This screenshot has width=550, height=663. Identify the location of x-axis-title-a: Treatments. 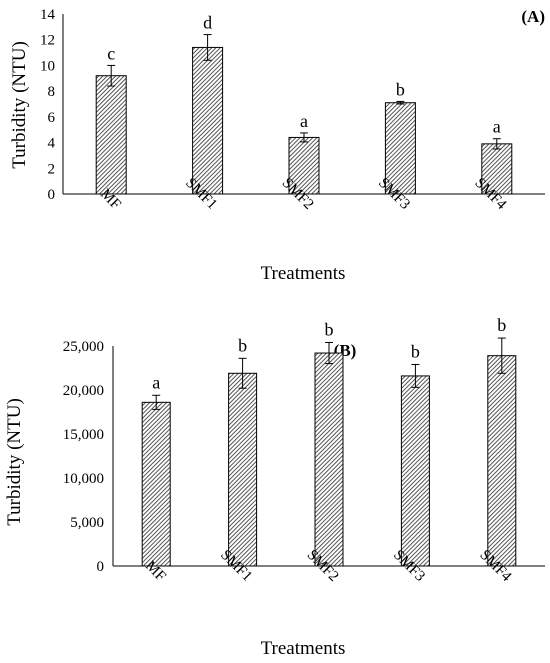
(303, 273).